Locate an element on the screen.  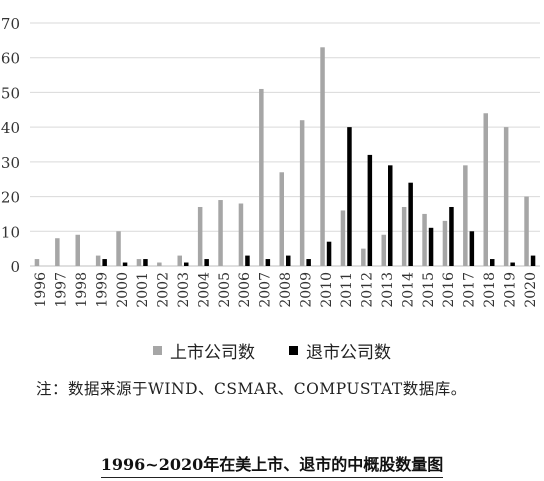
x-tick-label: 2008 is located at coordinates (286, 290).